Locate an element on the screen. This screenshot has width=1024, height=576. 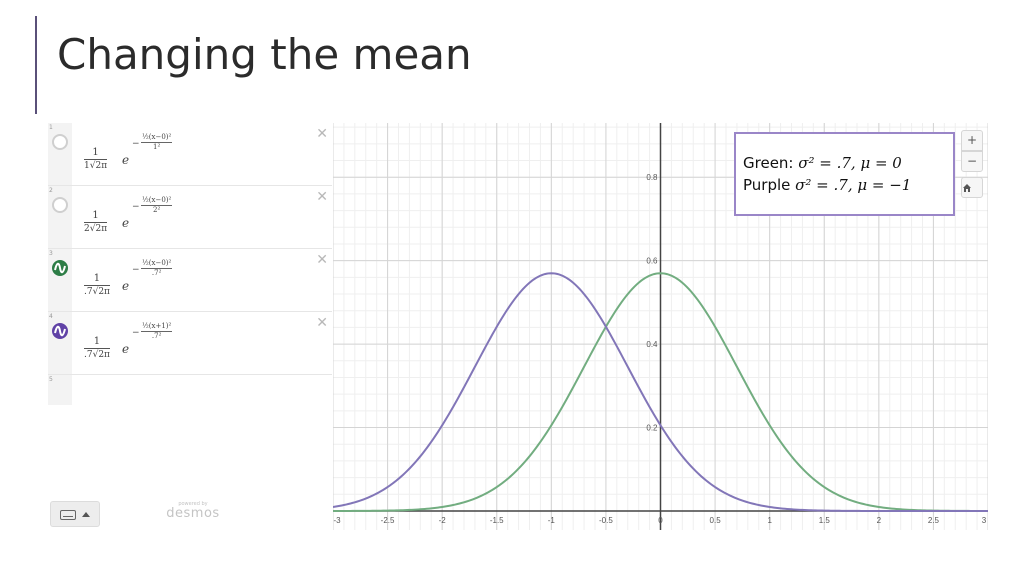
legend-green-entry: Green: σ² = .7, μ = 0 is located at coordinates (848, 163).